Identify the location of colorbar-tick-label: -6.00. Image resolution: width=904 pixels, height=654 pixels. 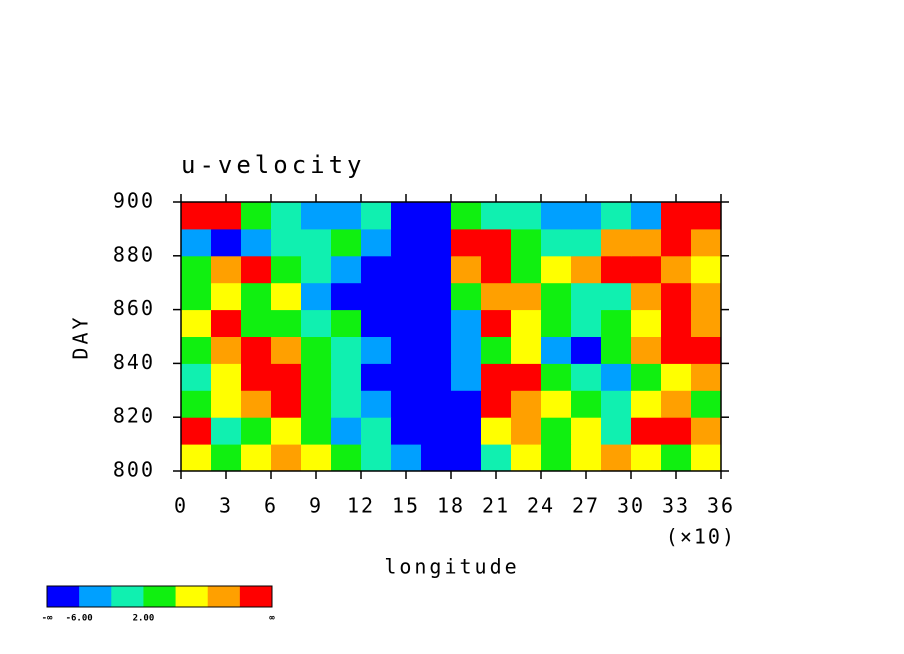
(79, 619).